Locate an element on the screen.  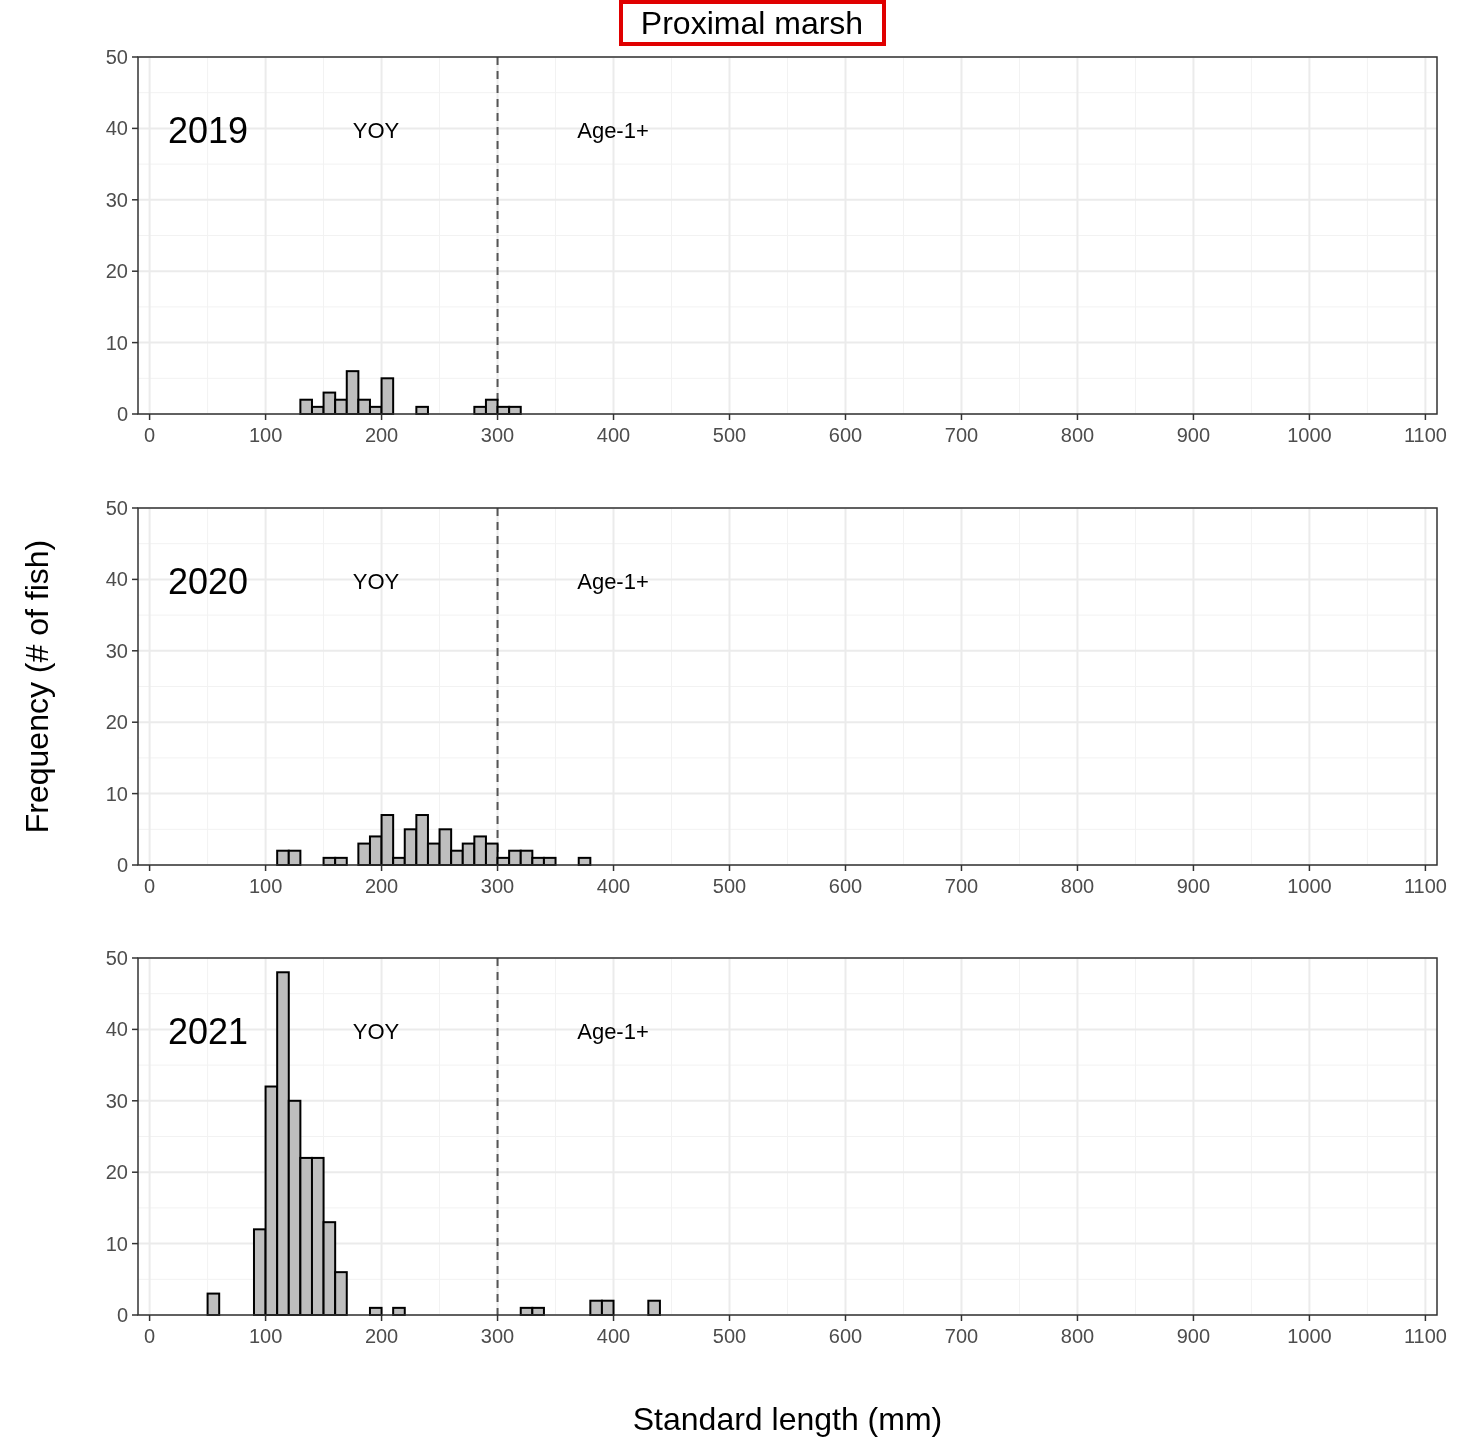
annotation: 2019 is located at coordinates (208, 130).